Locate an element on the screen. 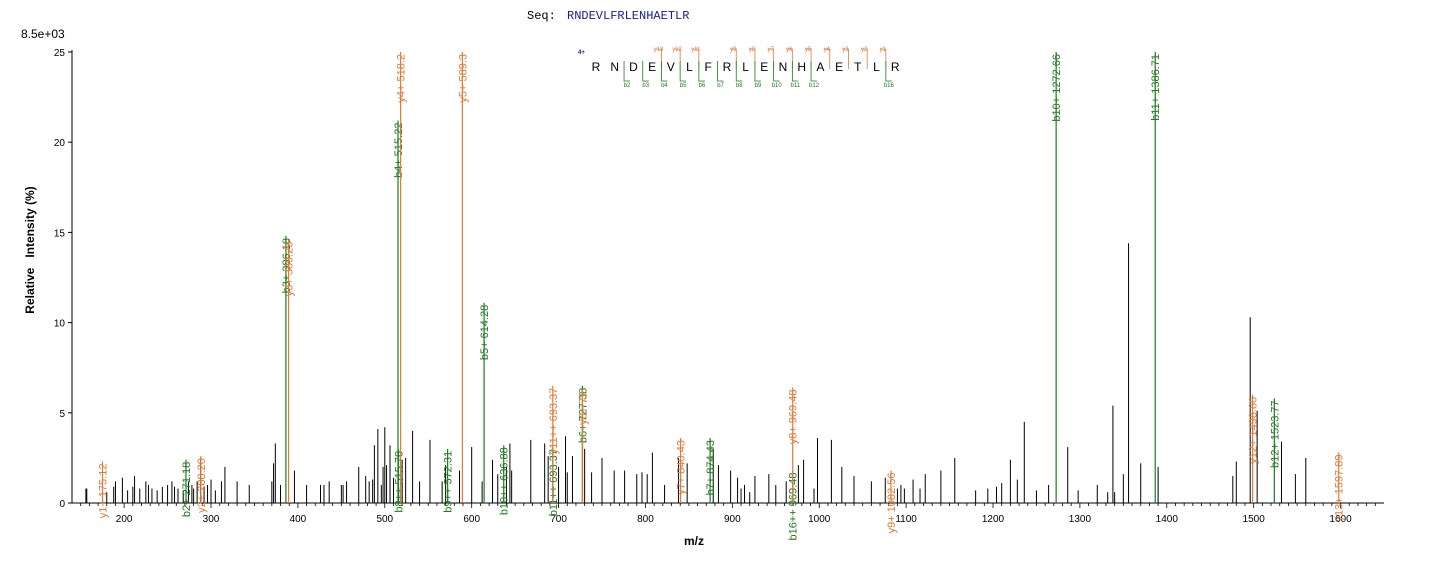  intensity-scale-label: 8.5e+03 is located at coordinates (43, 34).